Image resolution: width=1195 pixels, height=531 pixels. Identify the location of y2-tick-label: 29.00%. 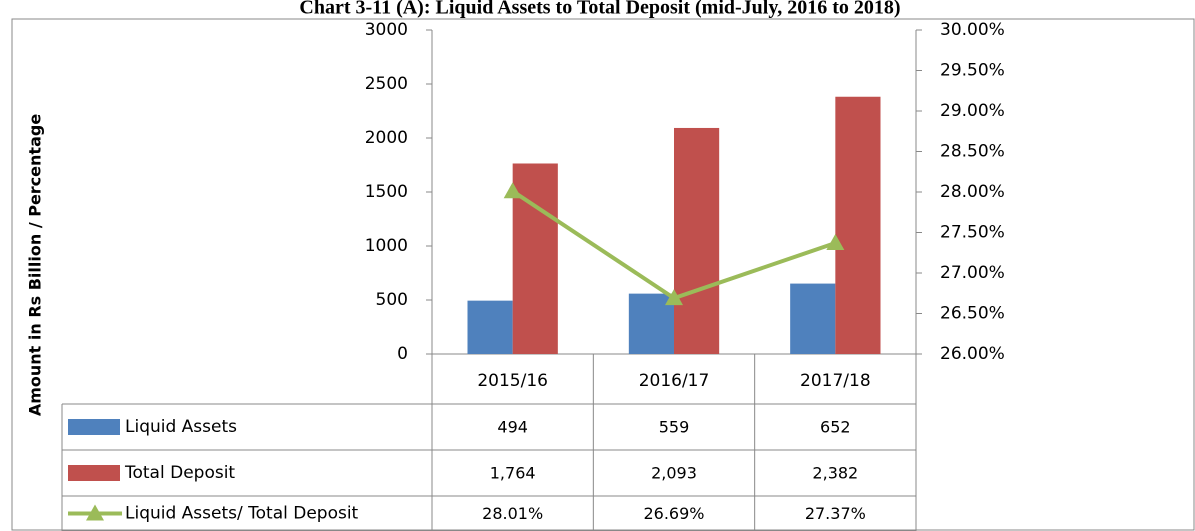
(972, 111).